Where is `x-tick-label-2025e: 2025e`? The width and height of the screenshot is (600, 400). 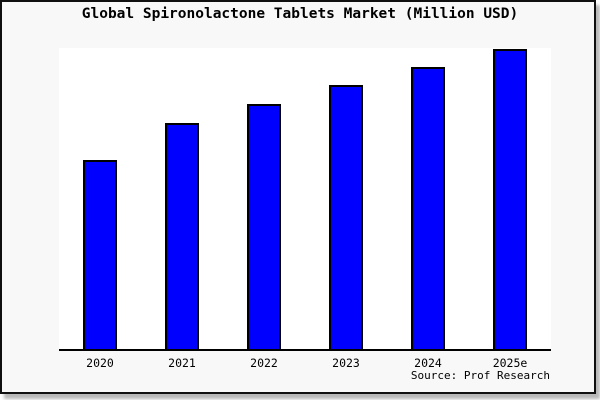
x-tick-label-2025e: 2025e is located at coordinates (510, 363).